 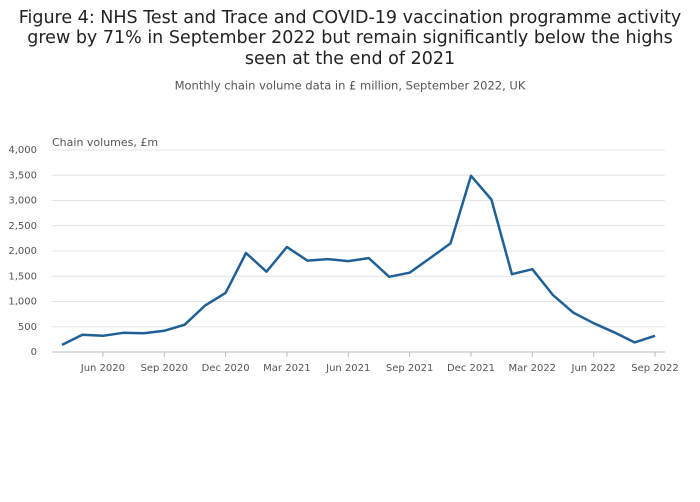 I want to click on x-tick-label: Dec 2021, so click(x=471, y=368).